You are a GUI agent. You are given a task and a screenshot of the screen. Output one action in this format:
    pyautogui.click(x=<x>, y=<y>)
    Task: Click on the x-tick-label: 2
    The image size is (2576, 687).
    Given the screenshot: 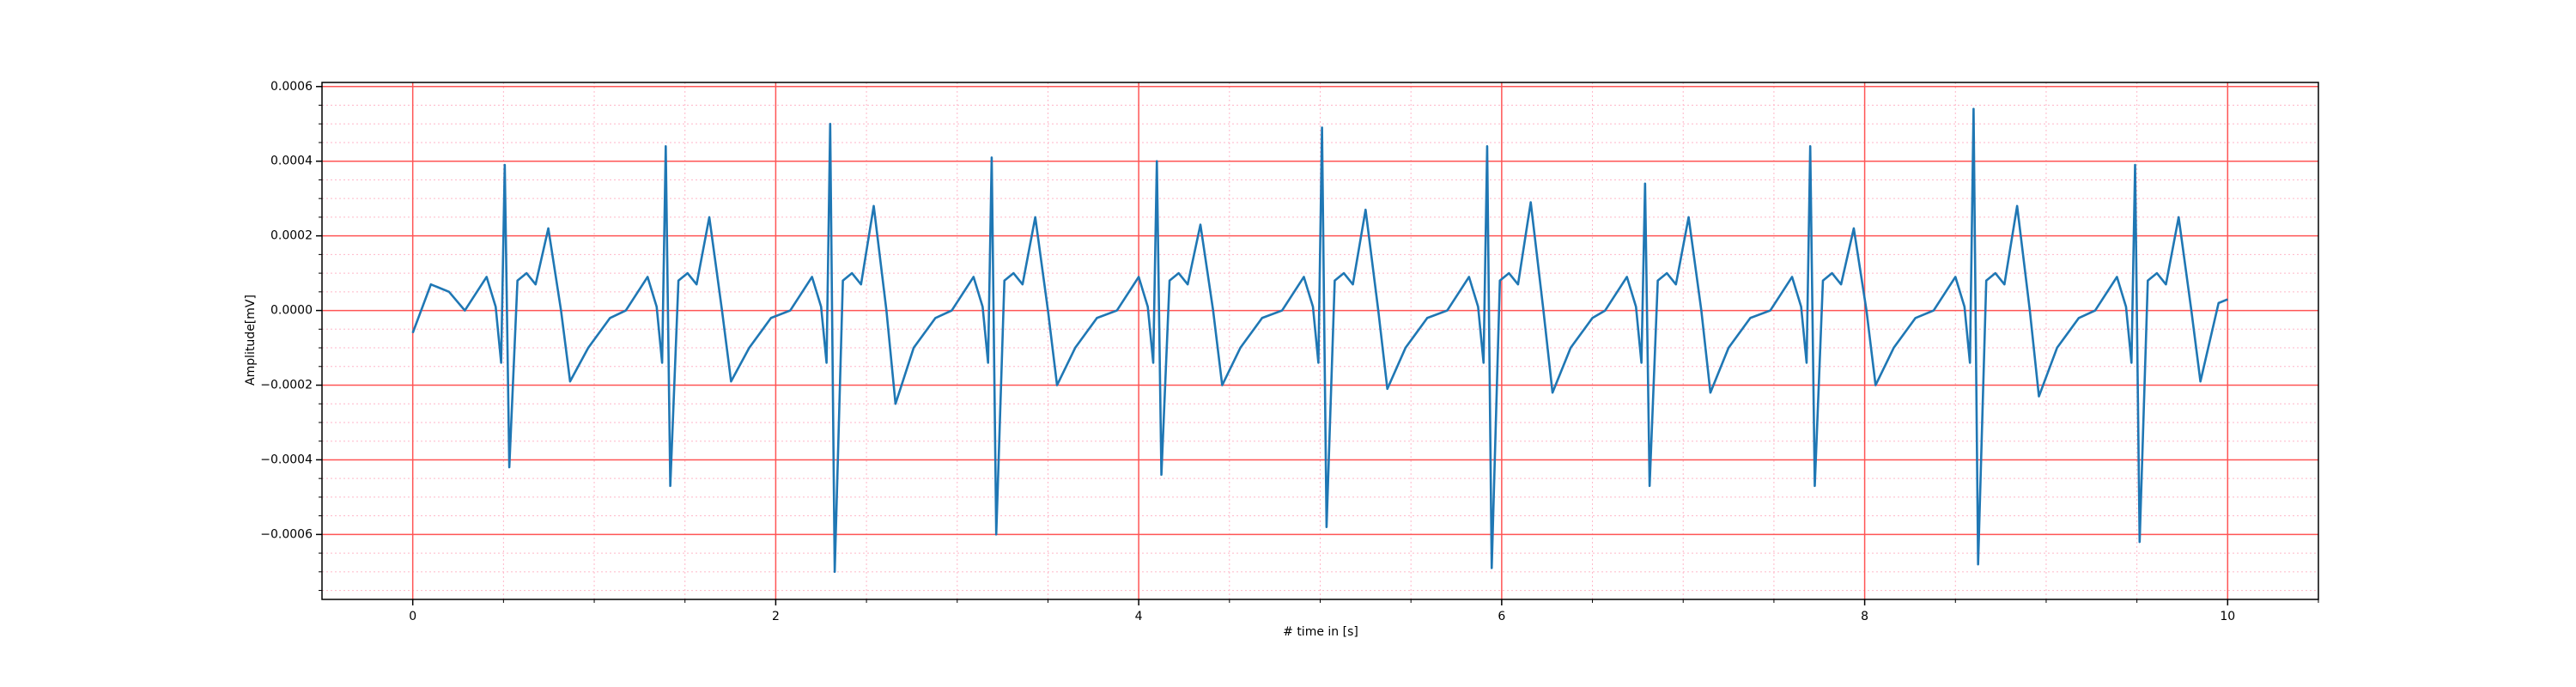 What is the action you would take?
    pyautogui.click(x=776, y=616)
    